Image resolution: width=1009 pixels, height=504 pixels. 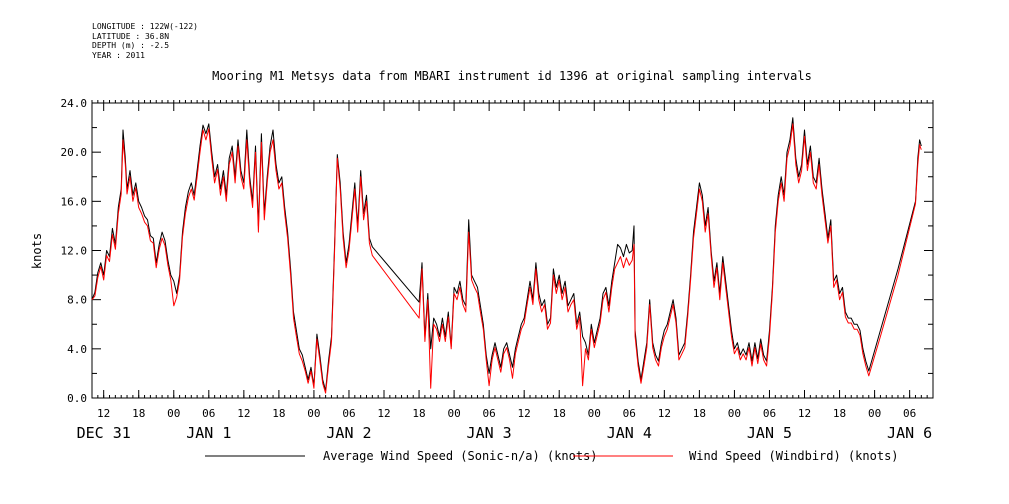 What do you see at coordinates (489, 433) in the screenshot?
I see `x-day-label: JAN 3` at bounding box center [489, 433].